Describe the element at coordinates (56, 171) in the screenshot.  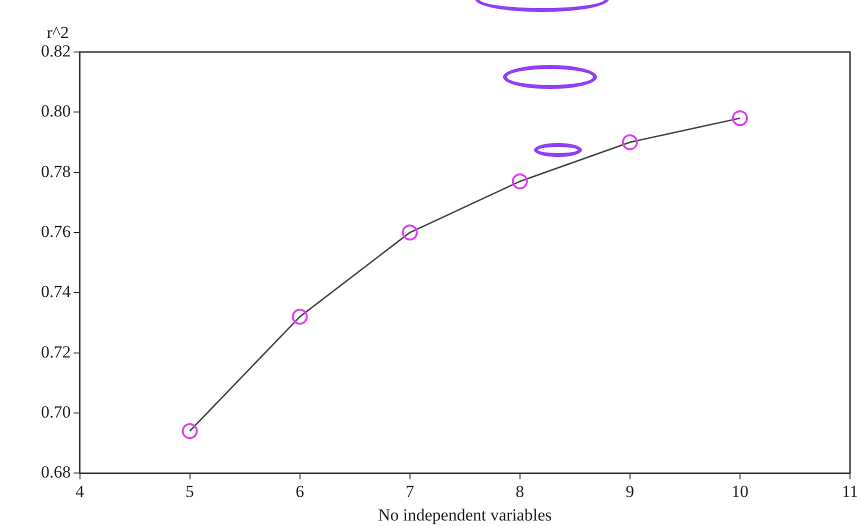
I see `y-tick-label: 0.78` at that location.